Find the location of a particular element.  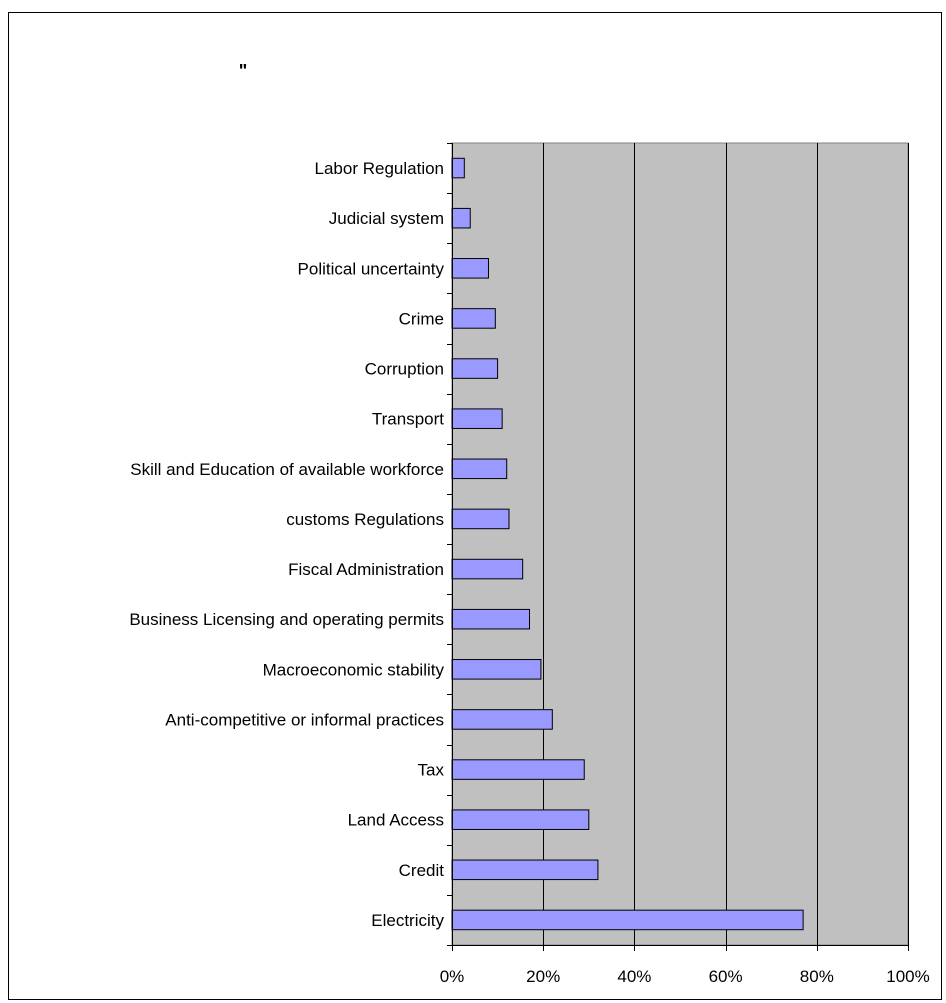

x-tick-label: 0% is located at coordinates (452, 976).